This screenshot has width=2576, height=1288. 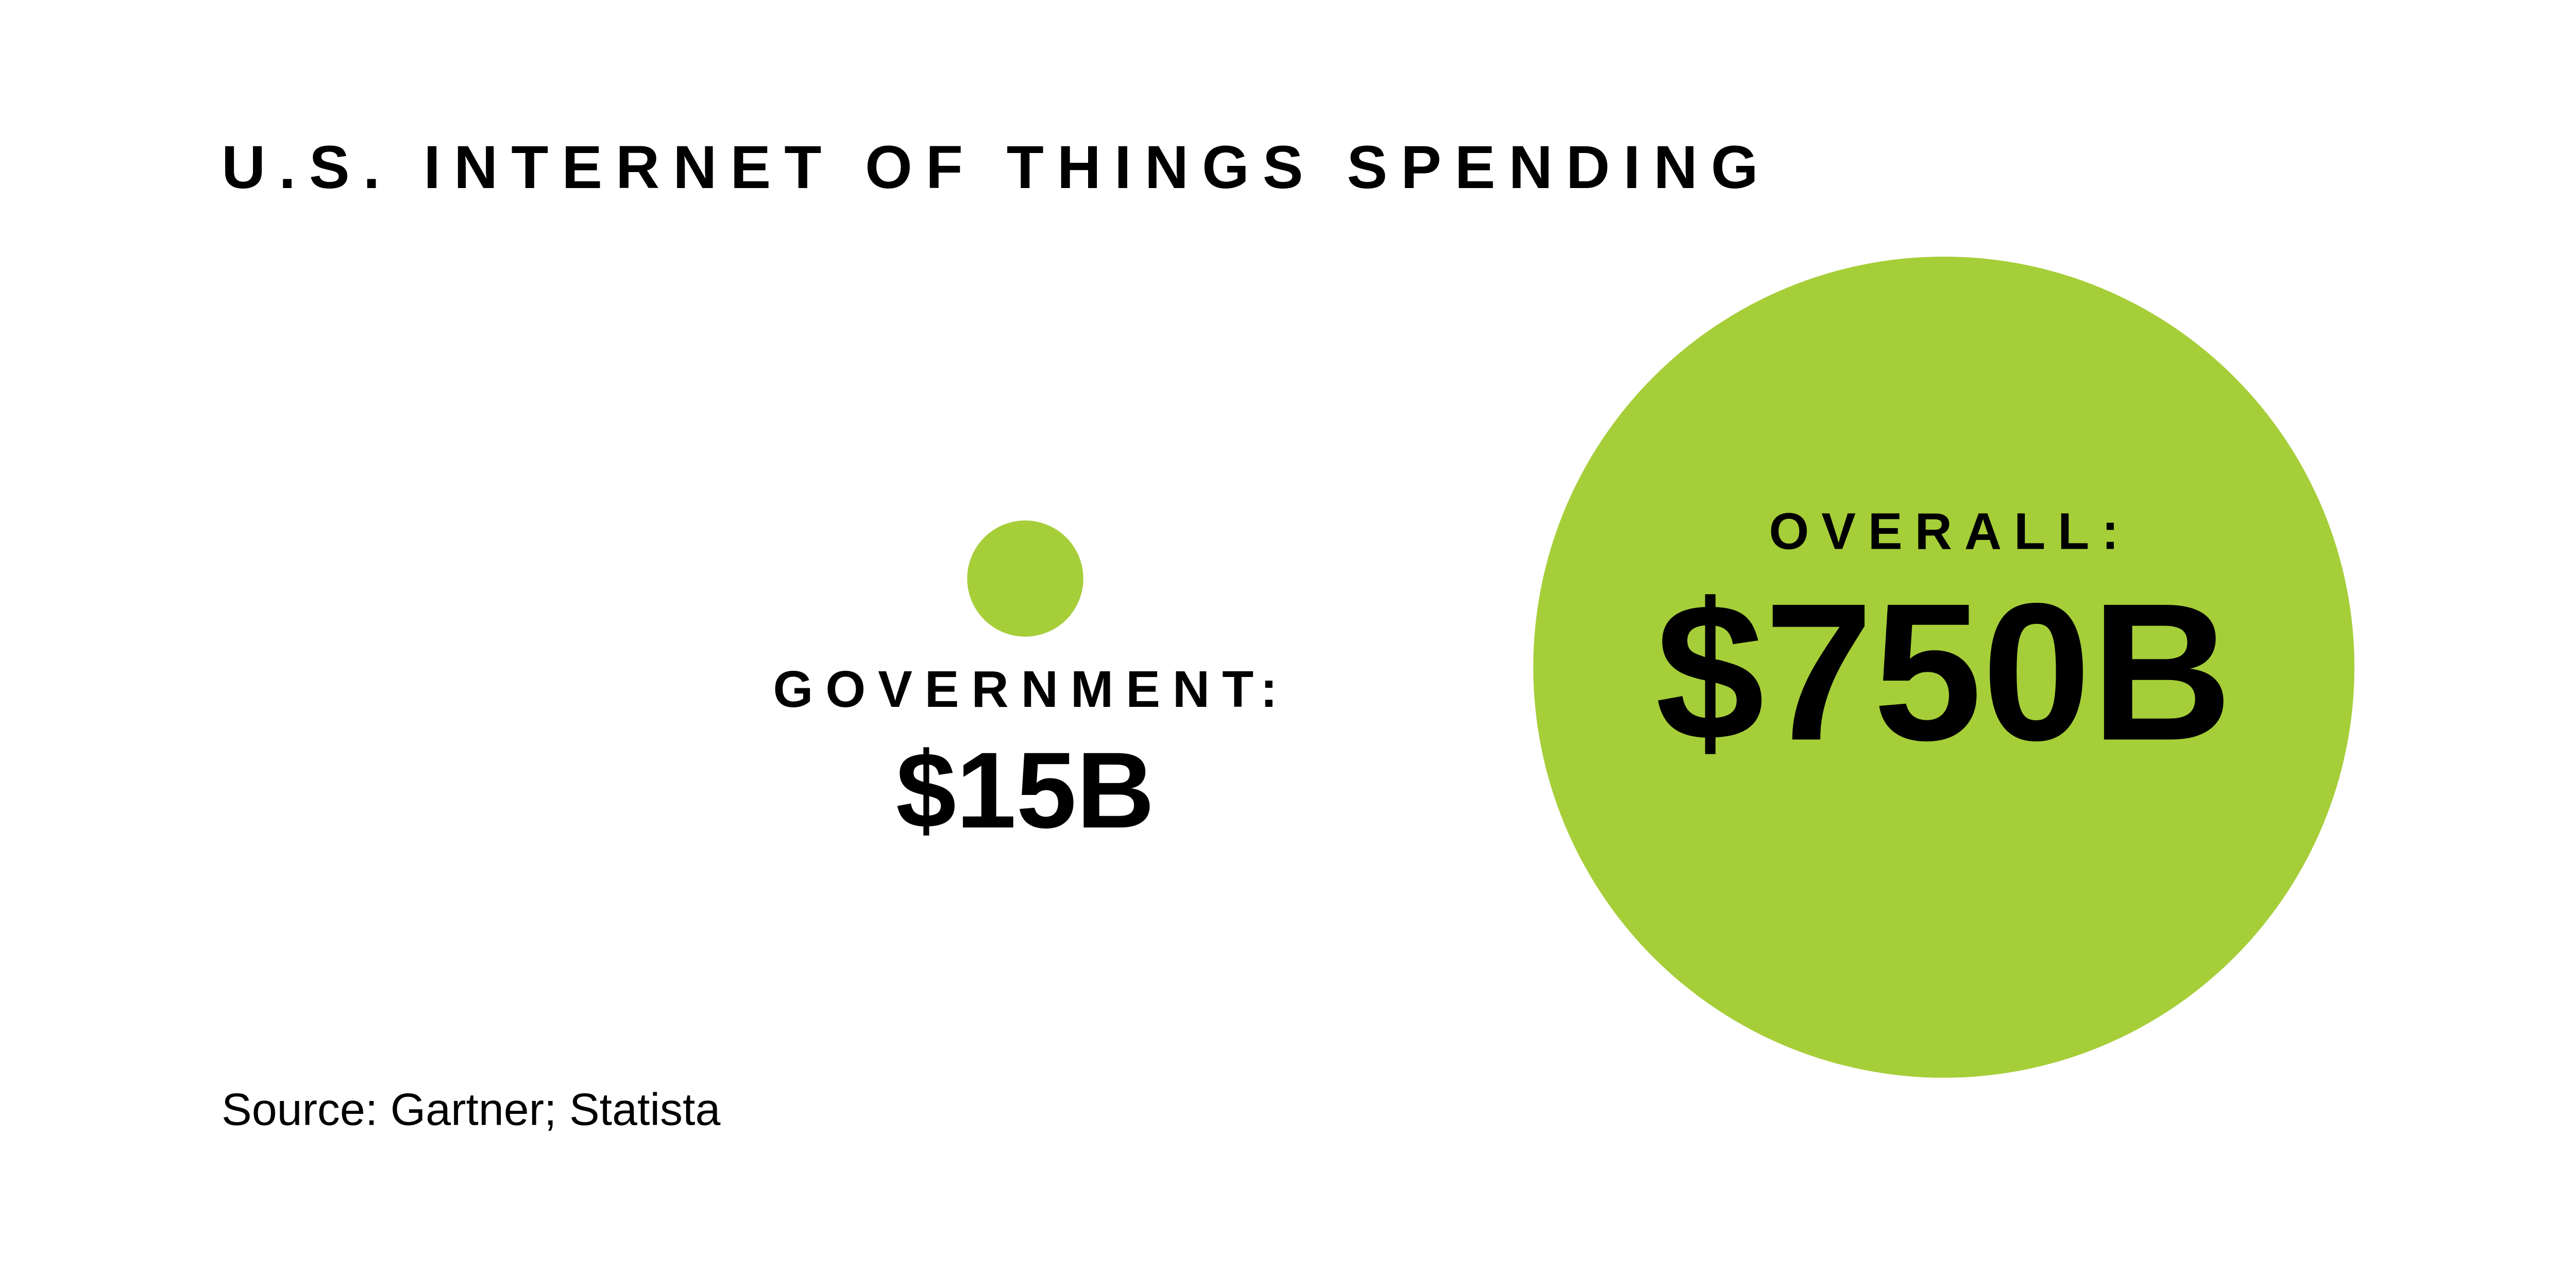 What do you see at coordinates (471, 1108) in the screenshot?
I see `source-note: Source: Gartner; Statista` at bounding box center [471, 1108].